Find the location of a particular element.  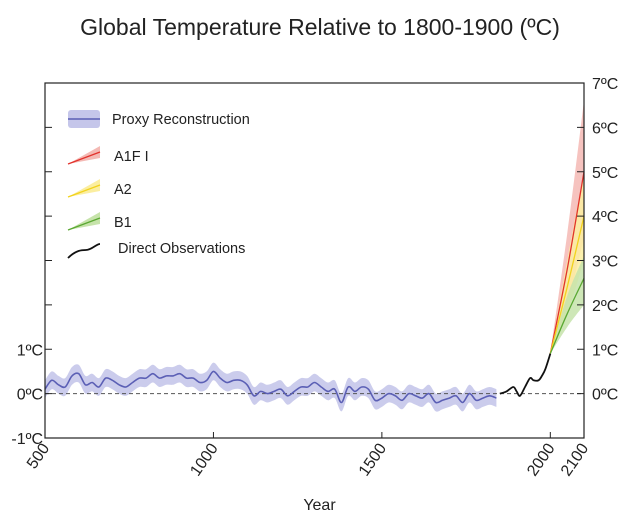

proxy-reconstruction-line is located at coordinates (270, 387).